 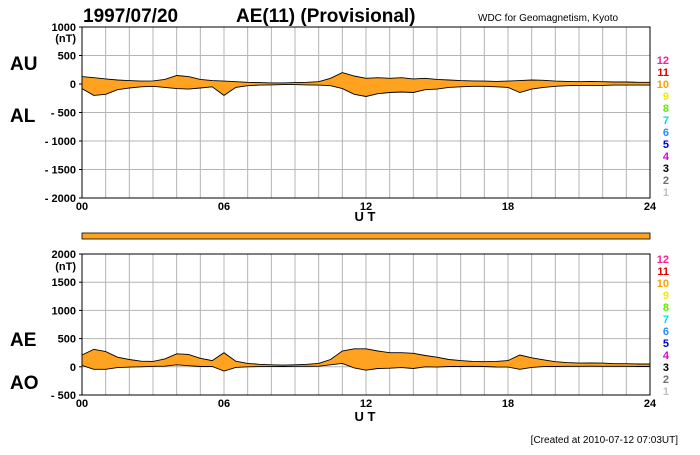 What do you see at coordinates (60, 142) in the screenshot?
I see `y-tick-label: - 1000` at bounding box center [60, 142].